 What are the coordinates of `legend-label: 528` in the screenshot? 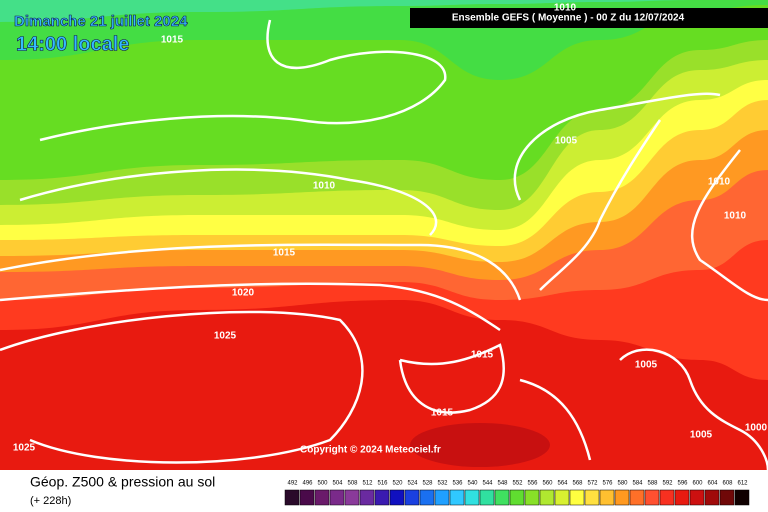 It's located at (427, 484).